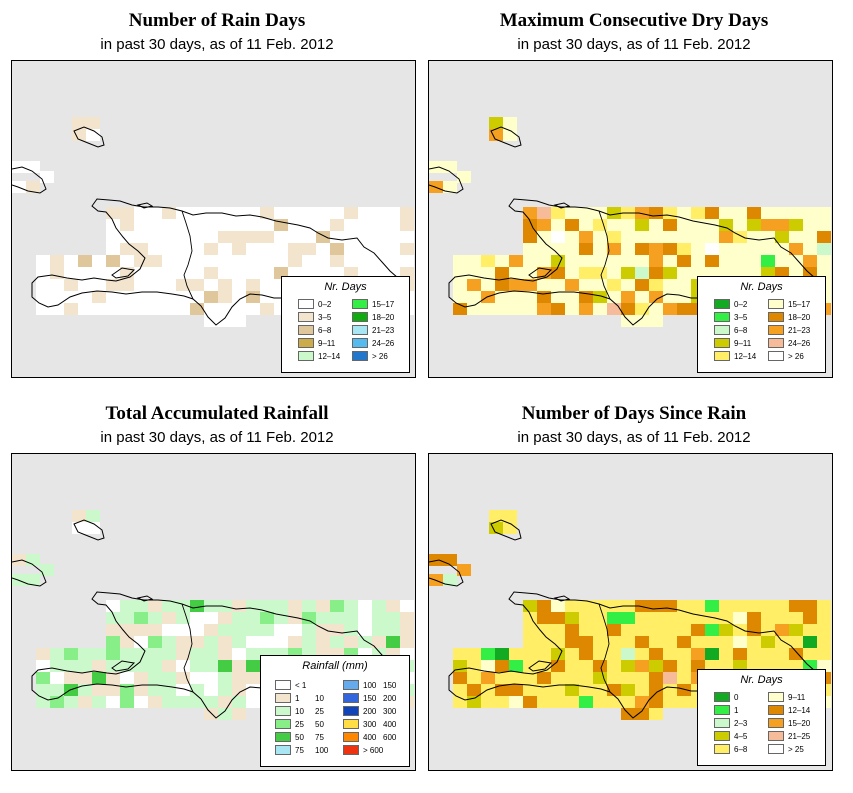 The height and width of the screenshot is (793, 853). What do you see at coordinates (370, 724) in the screenshot?
I see `legend-label: 300` at bounding box center [370, 724].